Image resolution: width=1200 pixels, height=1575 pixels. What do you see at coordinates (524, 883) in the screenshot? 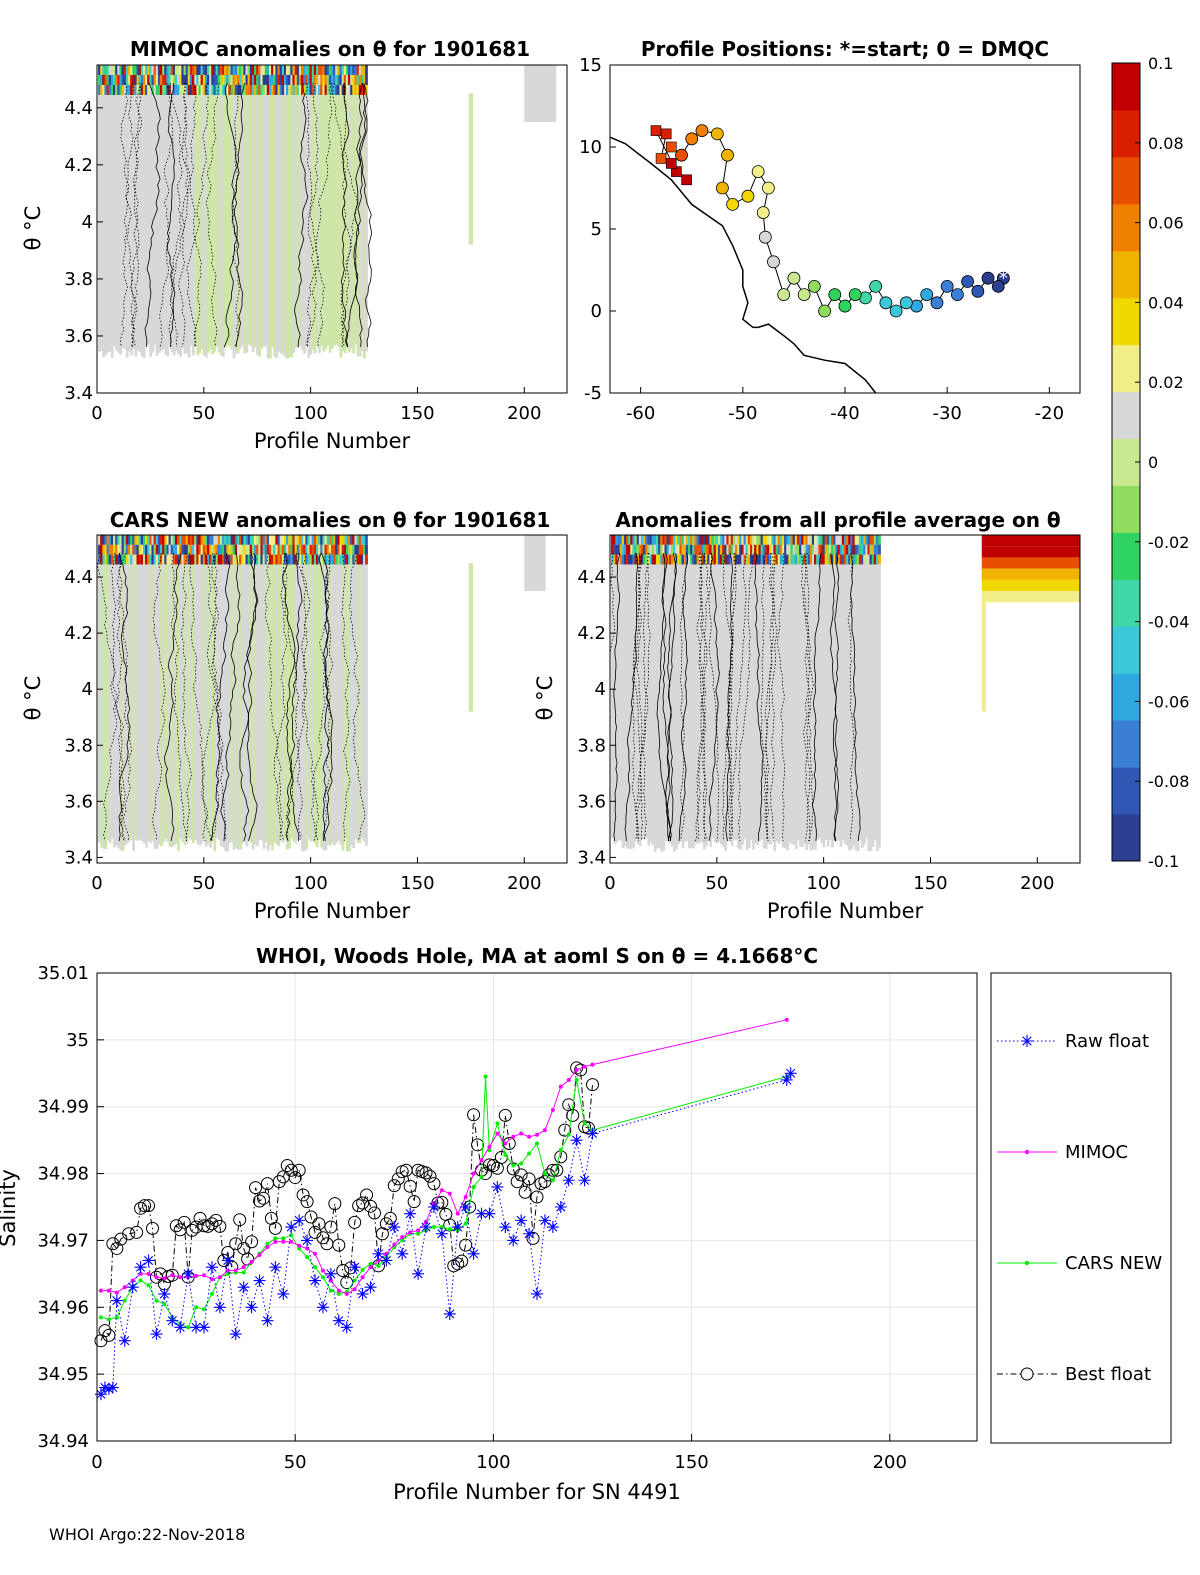
I see `x-tick-label: 200` at bounding box center [524, 883].